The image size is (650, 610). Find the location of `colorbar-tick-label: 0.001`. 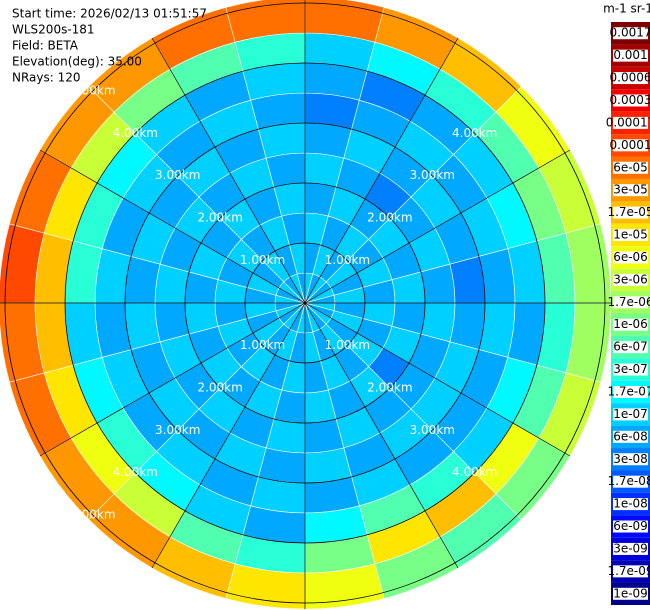

colorbar-tick-label: 0.001 is located at coordinates (630, 55).